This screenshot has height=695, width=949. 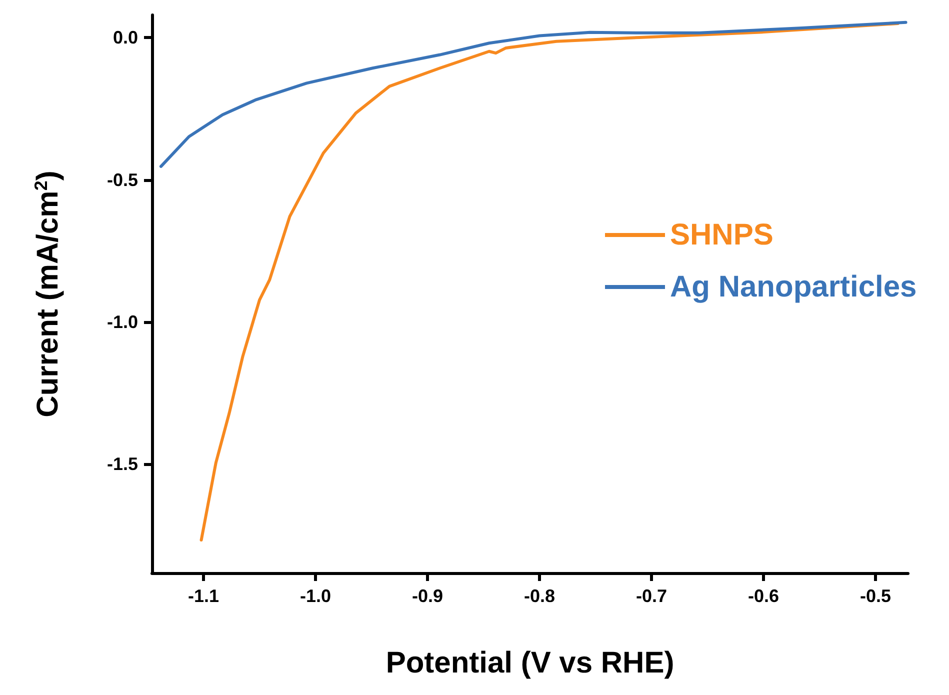 I want to click on legend-label: SHNPS, so click(x=722, y=235).